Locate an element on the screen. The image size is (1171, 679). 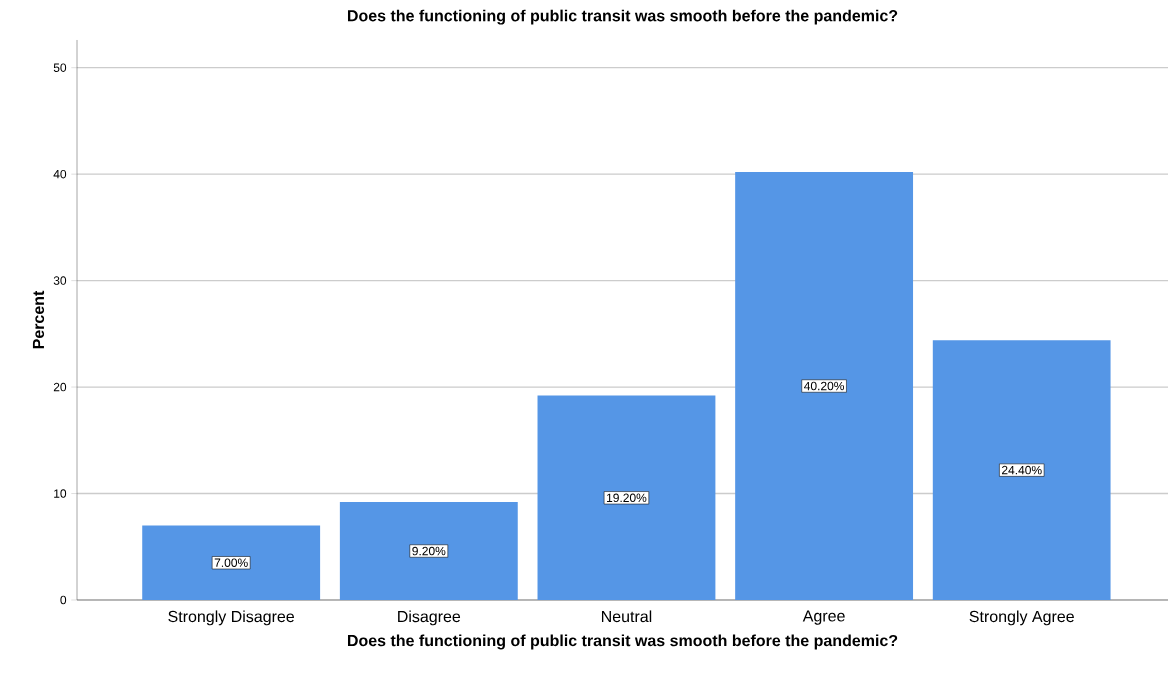
data-label: 24.40% is located at coordinates (1022, 470).